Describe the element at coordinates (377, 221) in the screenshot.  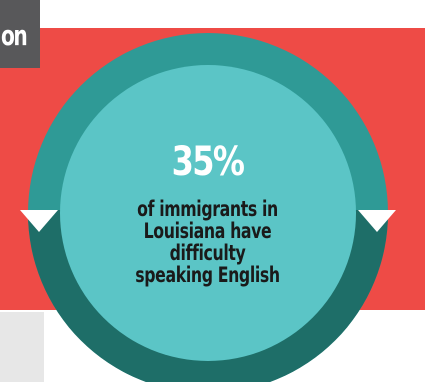
I see `right-triangle-marker-icon` at that location.